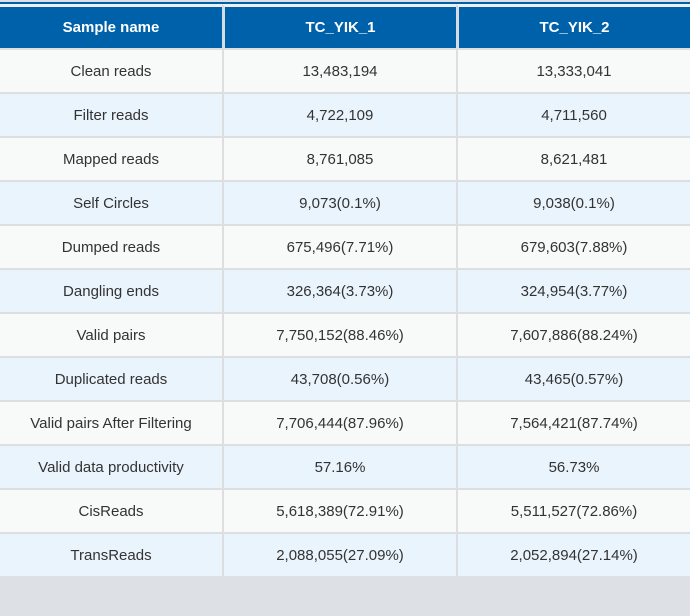 The width and height of the screenshot is (690, 616). I want to click on value-cell: 7,706,444(87.96%), so click(339, 422).